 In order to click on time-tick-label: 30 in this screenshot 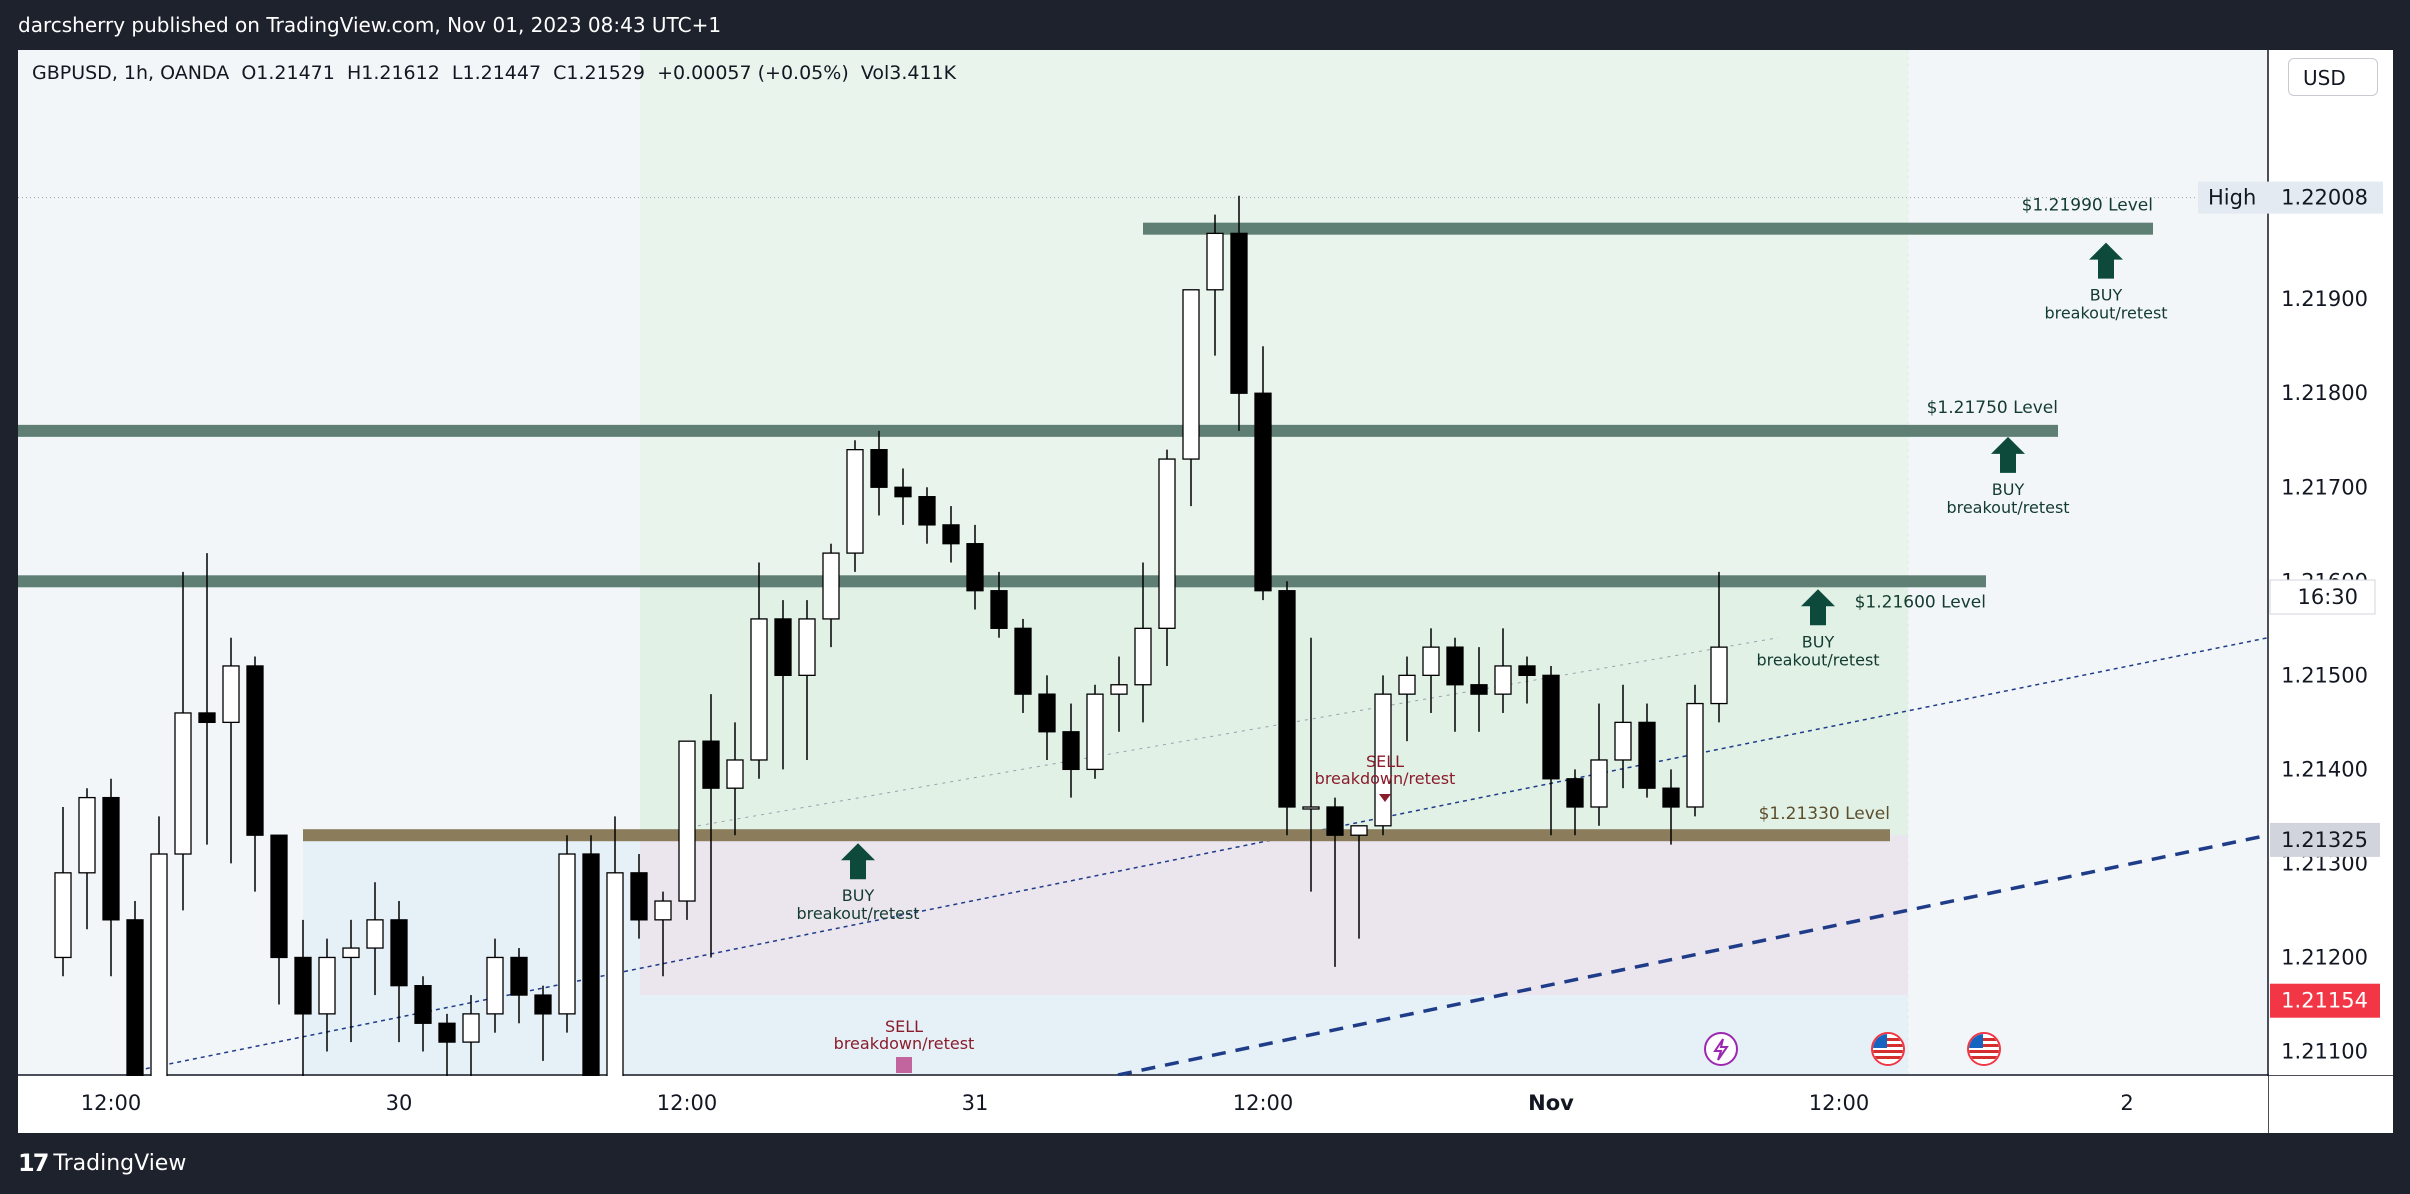, I will do `click(399, 1103)`.